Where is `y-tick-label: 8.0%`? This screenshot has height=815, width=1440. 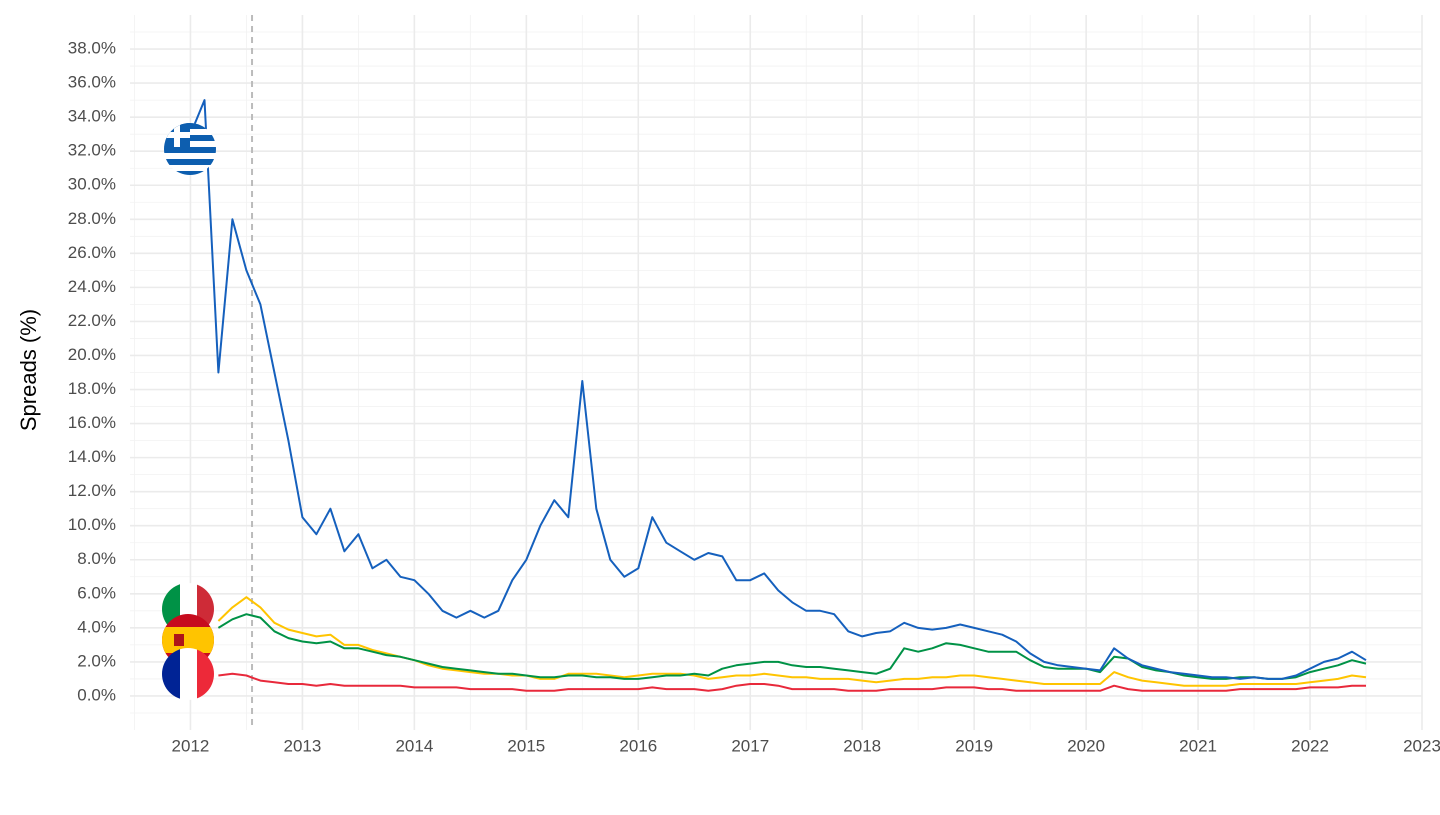 y-tick-label: 8.0% is located at coordinates (96, 558).